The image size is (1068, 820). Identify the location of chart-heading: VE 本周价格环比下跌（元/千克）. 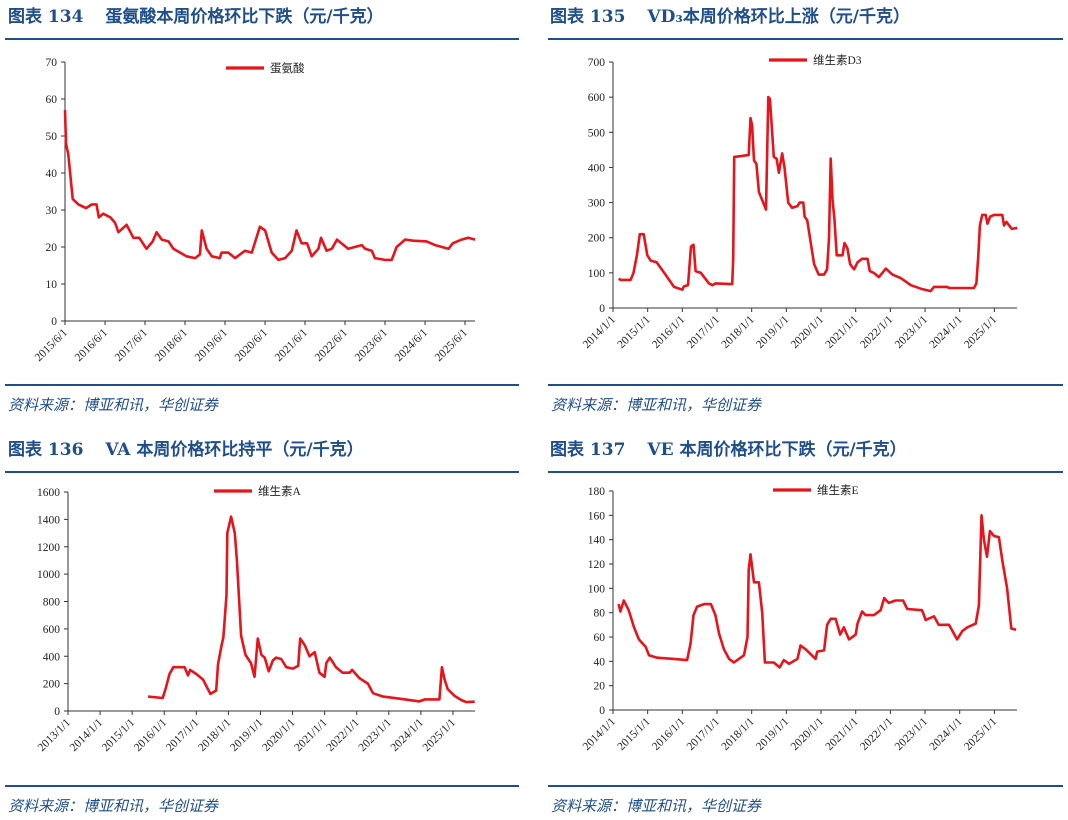
(777, 450).